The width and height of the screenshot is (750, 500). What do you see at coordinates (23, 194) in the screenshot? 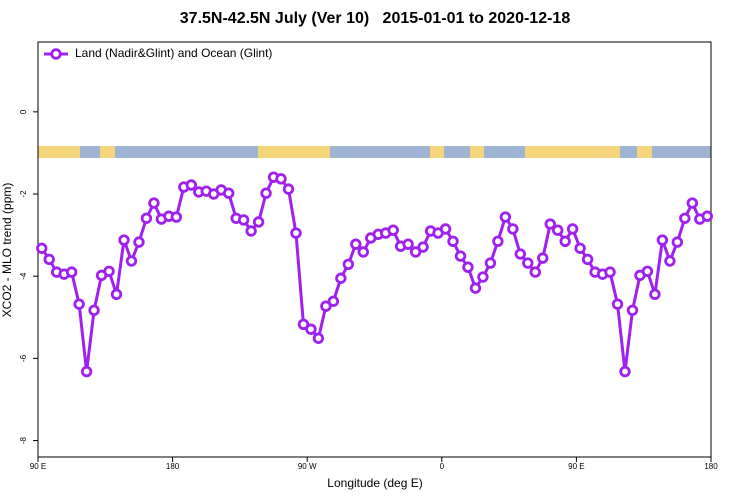
I see `y-tick-label: -2` at bounding box center [23, 194].